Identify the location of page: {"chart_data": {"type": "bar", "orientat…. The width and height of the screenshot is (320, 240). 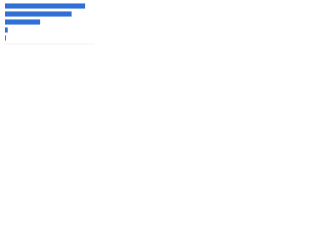
(50, 35).